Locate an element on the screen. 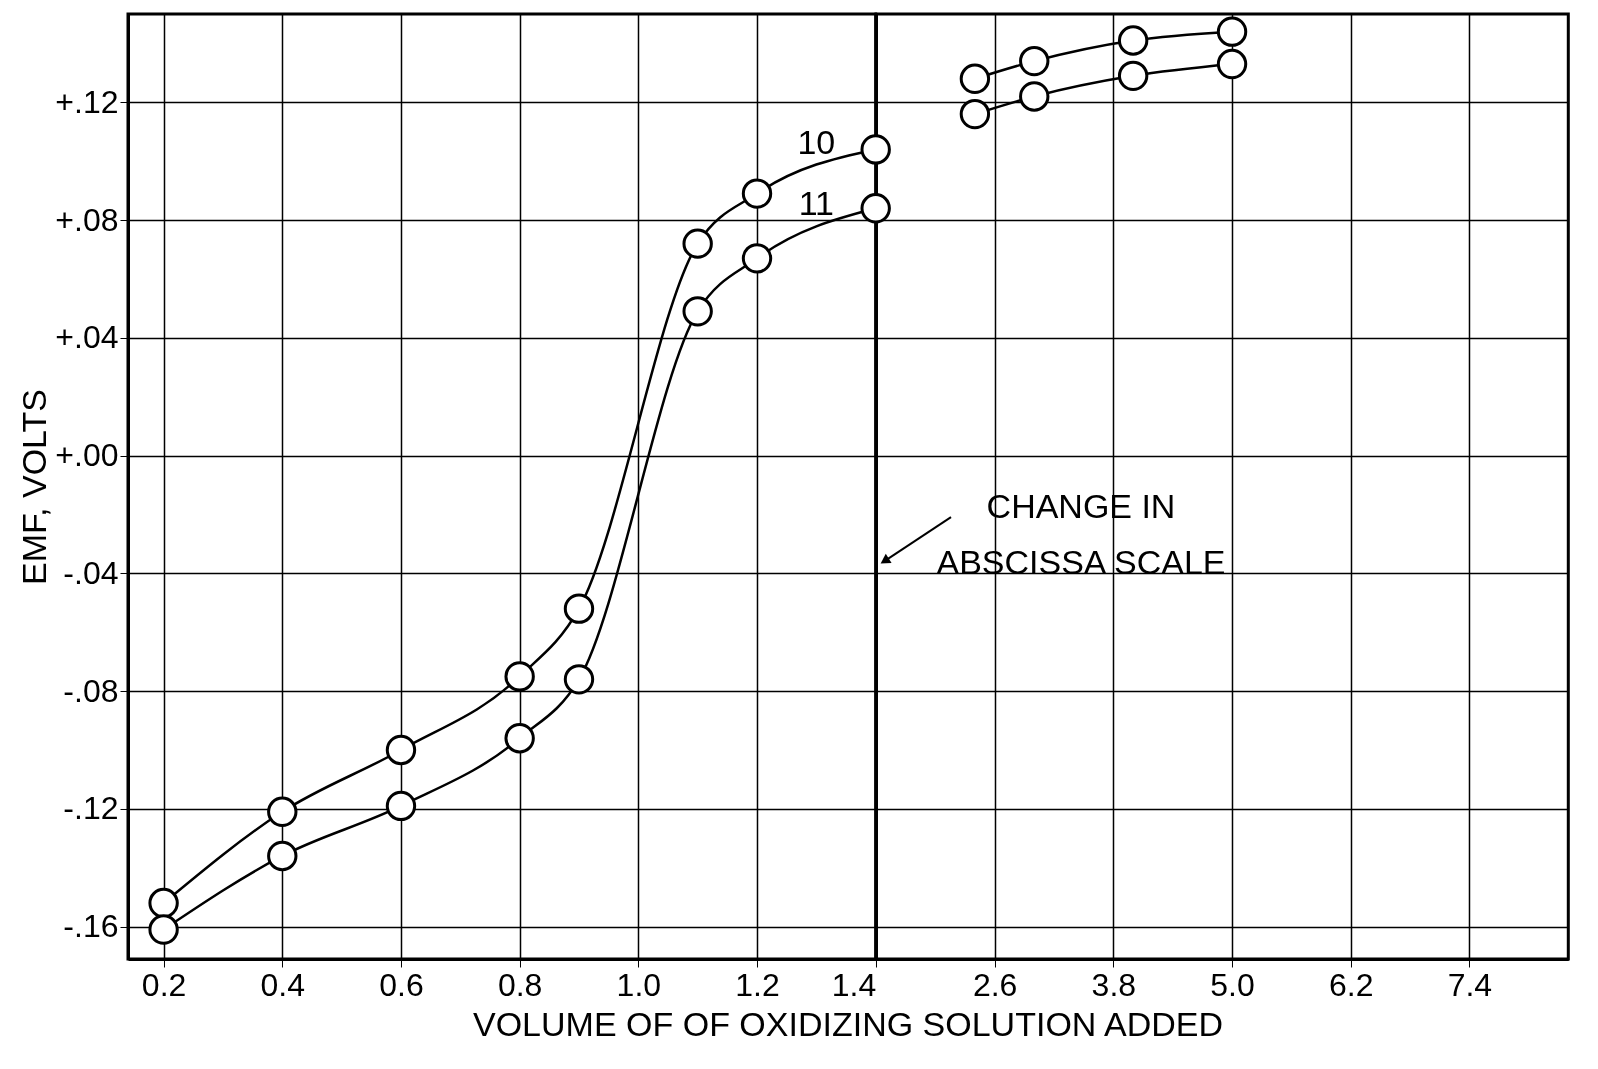  series-label: 11 is located at coordinates (816, 203).